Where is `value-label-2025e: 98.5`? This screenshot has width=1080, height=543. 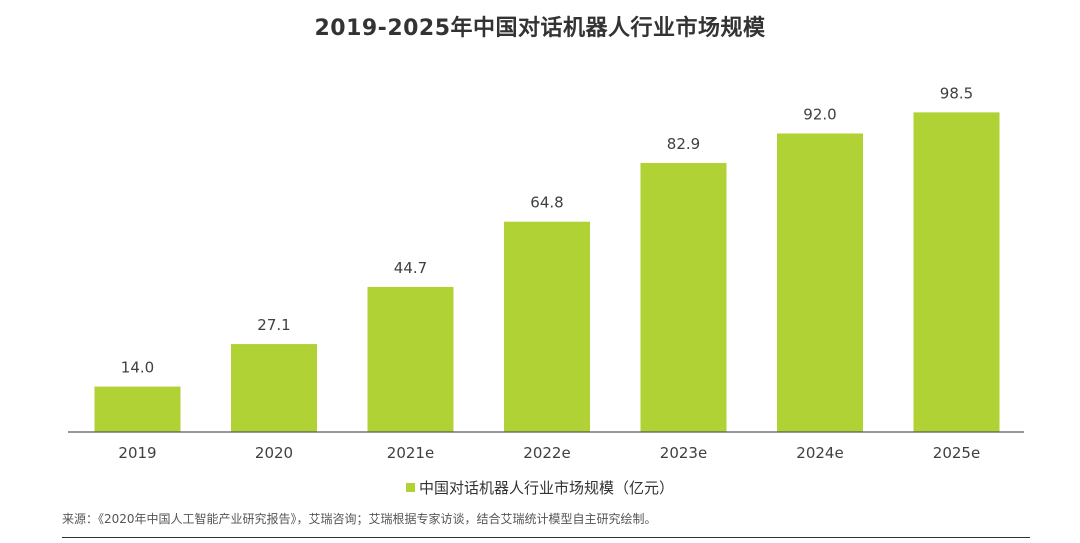 value-label-2025e: 98.5 is located at coordinates (956, 93).